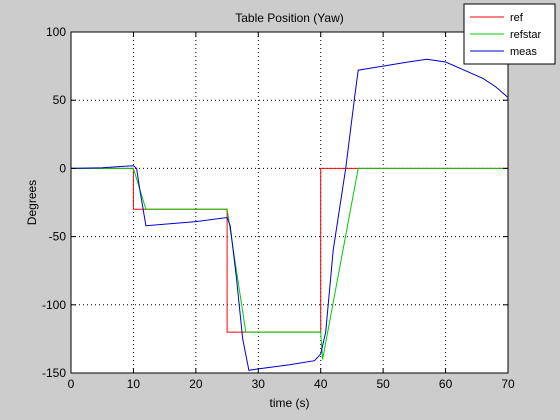  What do you see at coordinates (526, 35) in the screenshot?
I see `legend-label-refstar: refstar` at bounding box center [526, 35].